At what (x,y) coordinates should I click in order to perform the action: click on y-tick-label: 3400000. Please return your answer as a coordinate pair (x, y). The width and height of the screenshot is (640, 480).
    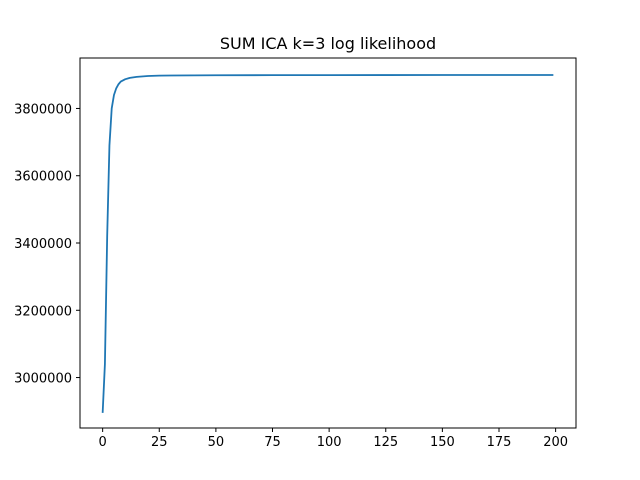
    Looking at the image, I should click on (43, 244).